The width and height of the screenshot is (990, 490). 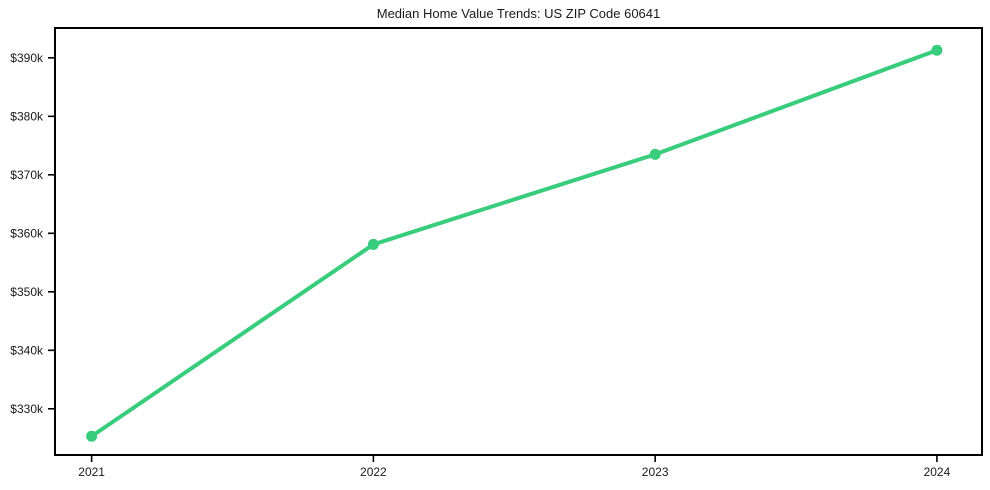 What do you see at coordinates (937, 472) in the screenshot?
I see `x-tick-label: 2024` at bounding box center [937, 472].